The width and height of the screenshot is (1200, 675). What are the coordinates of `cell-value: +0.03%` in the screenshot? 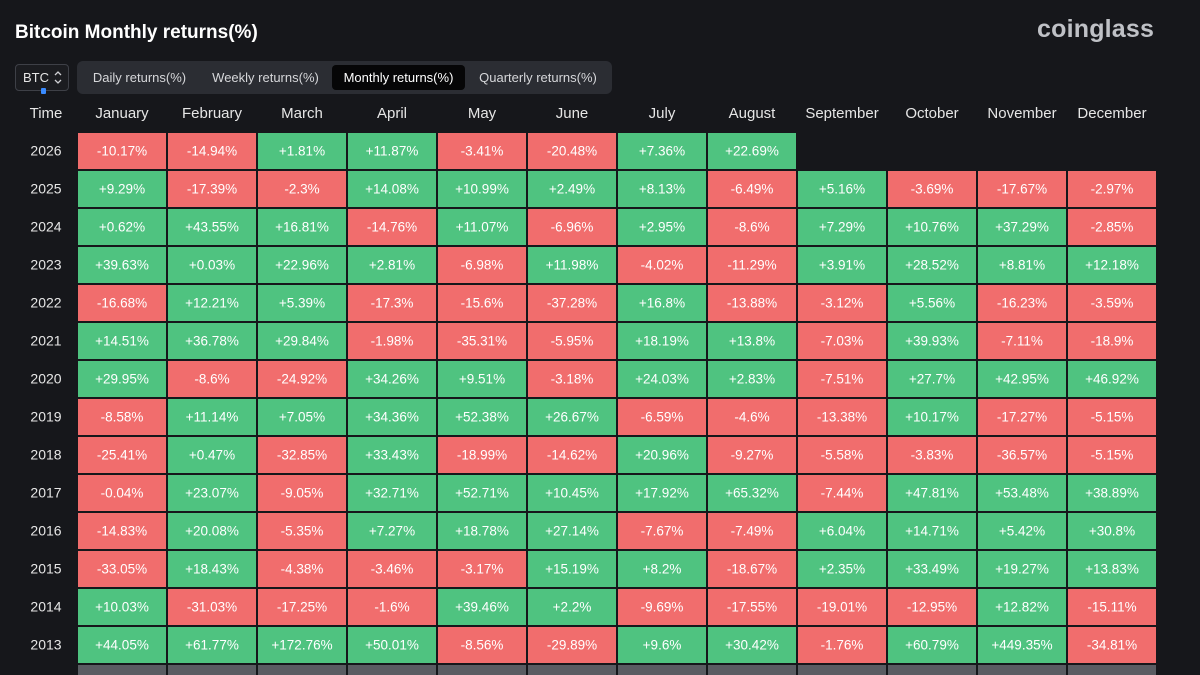 It's located at (212, 265).